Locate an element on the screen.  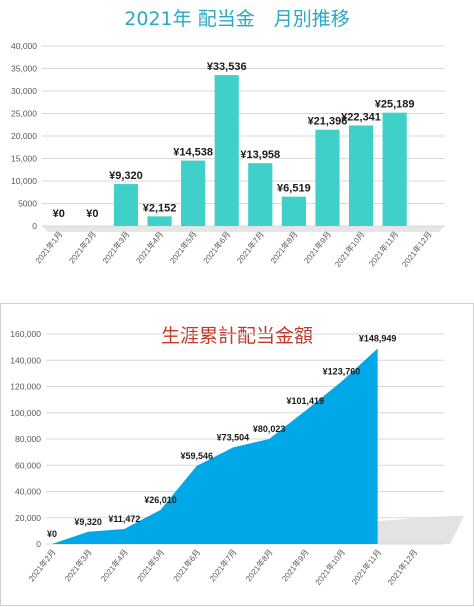
data-label: ¥33,536 is located at coordinates (227, 67).